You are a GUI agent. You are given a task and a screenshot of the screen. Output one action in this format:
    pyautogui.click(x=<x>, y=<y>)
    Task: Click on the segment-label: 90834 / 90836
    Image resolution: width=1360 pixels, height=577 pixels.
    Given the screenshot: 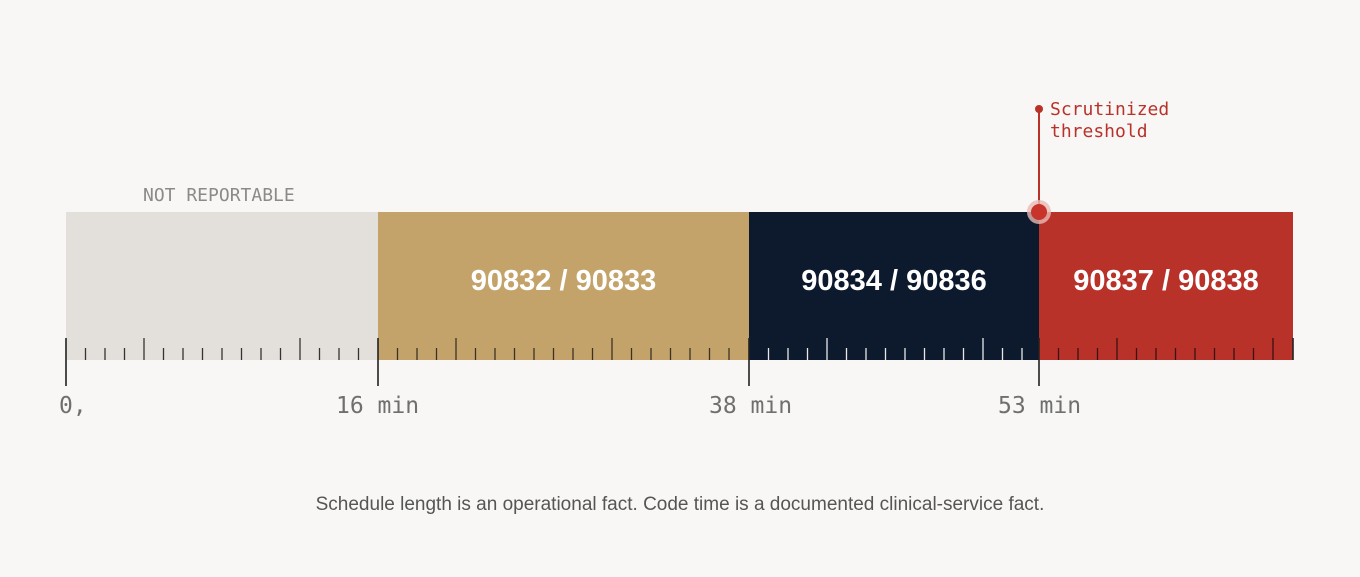 What is the action you would take?
    pyautogui.click(x=894, y=280)
    